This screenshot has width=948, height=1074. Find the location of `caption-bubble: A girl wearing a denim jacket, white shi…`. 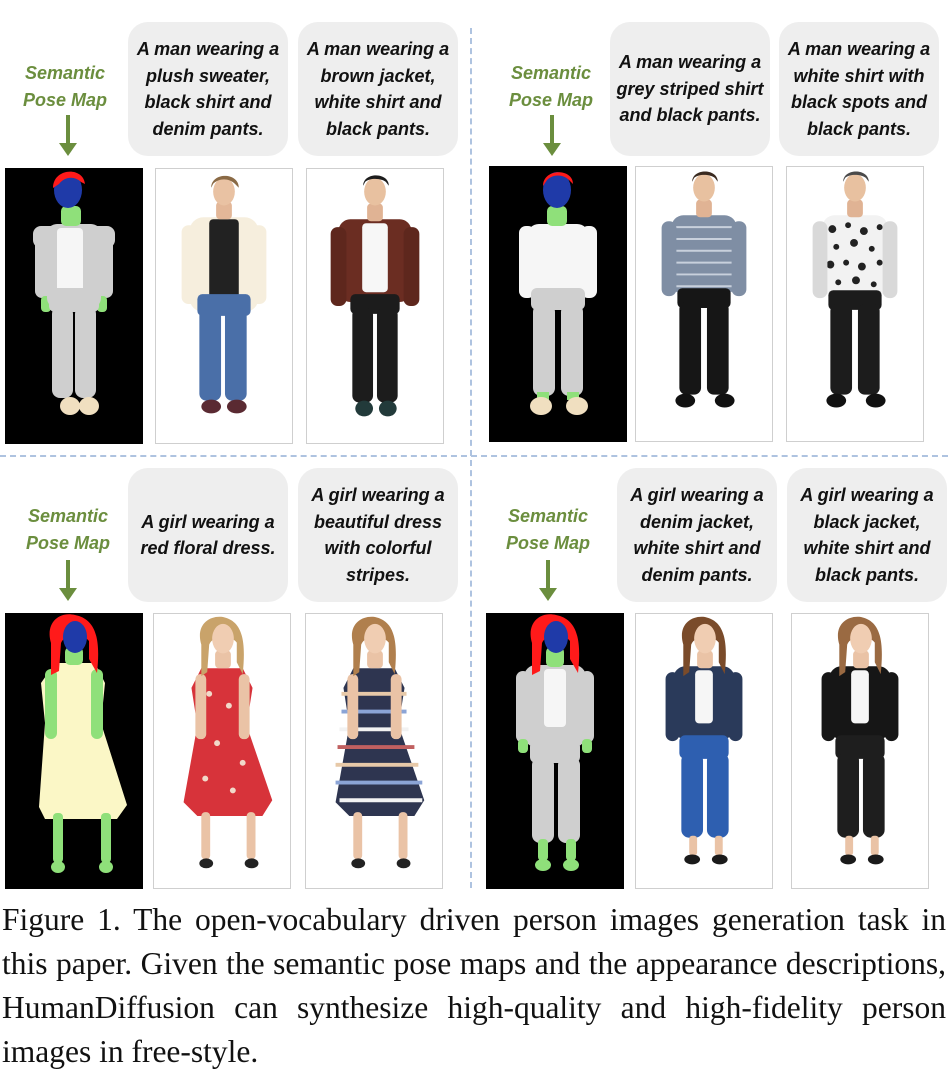

caption-bubble: A girl wearing a denim jacket, white shi… is located at coordinates (697, 535).